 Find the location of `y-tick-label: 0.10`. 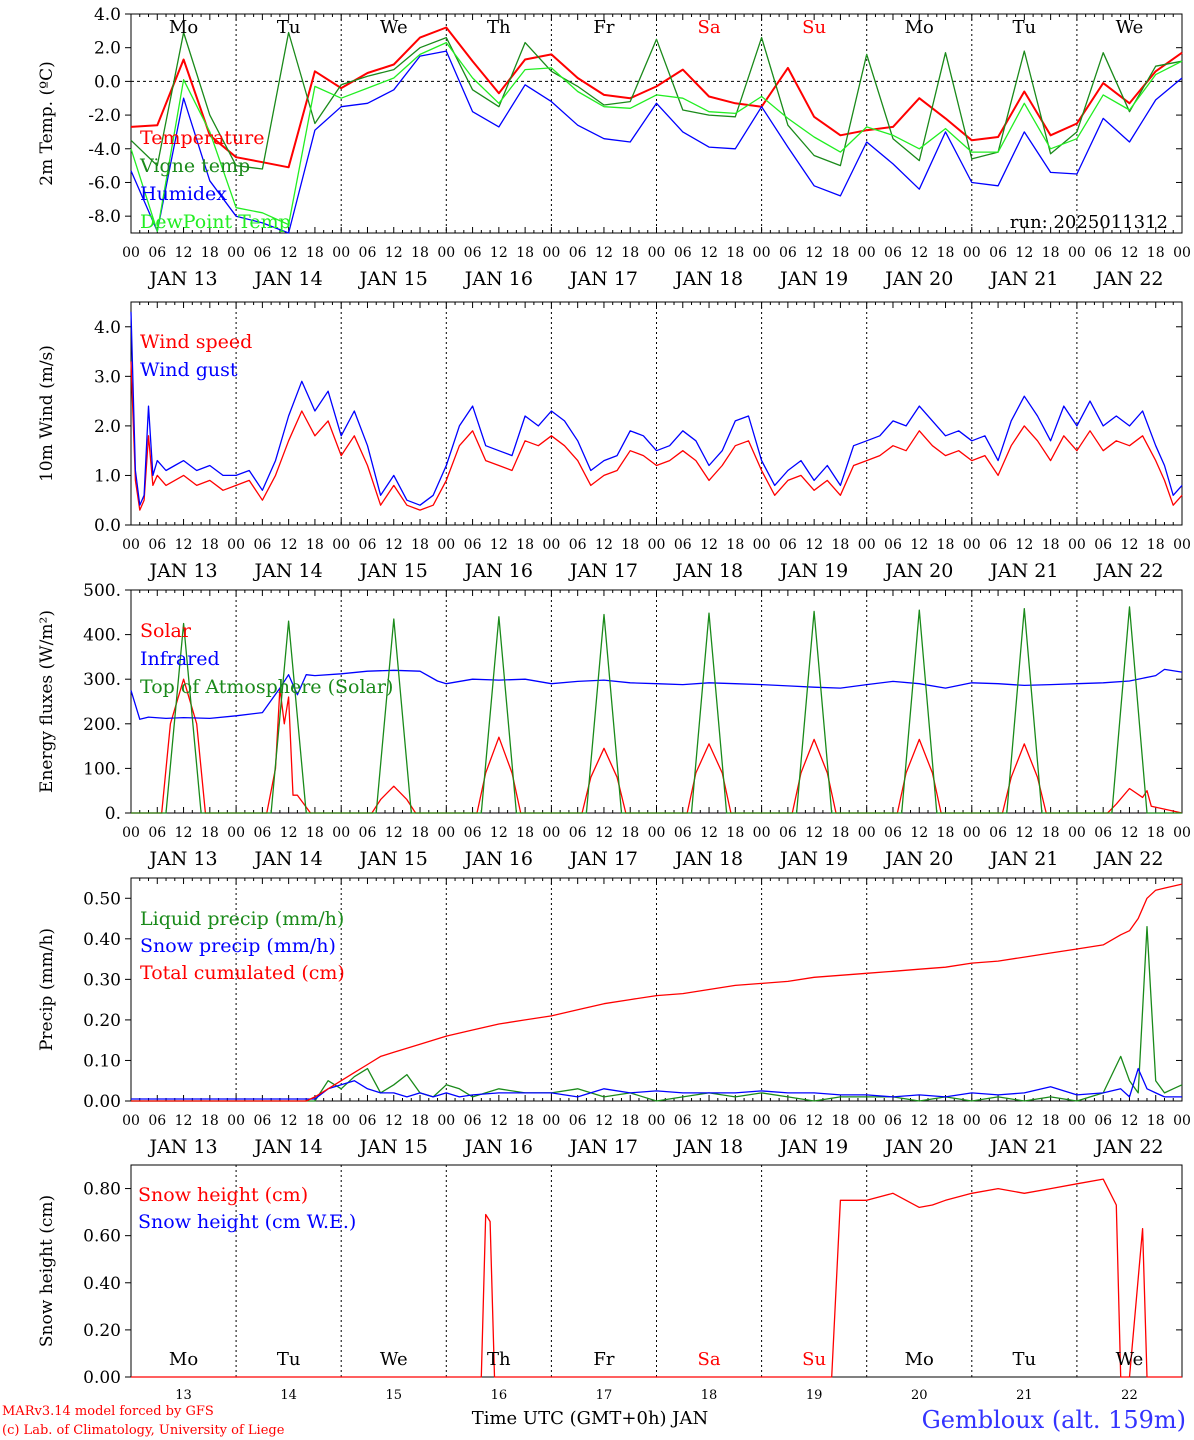

y-tick-label: 0.10 is located at coordinates (102, 1061).